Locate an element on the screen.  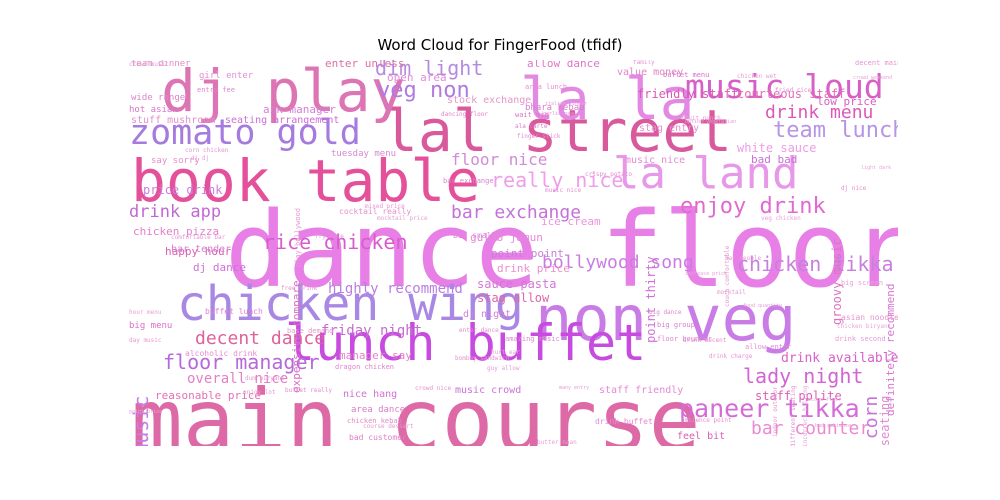
word: drink charge is located at coordinates (731, 356).